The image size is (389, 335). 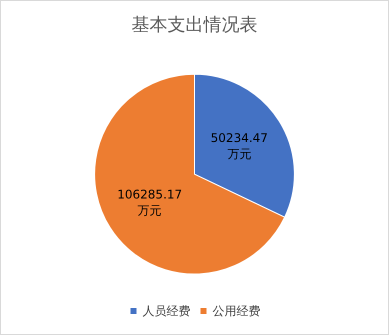 I want to click on data-label: 106285.17 万元, so click(x=149, y=202).